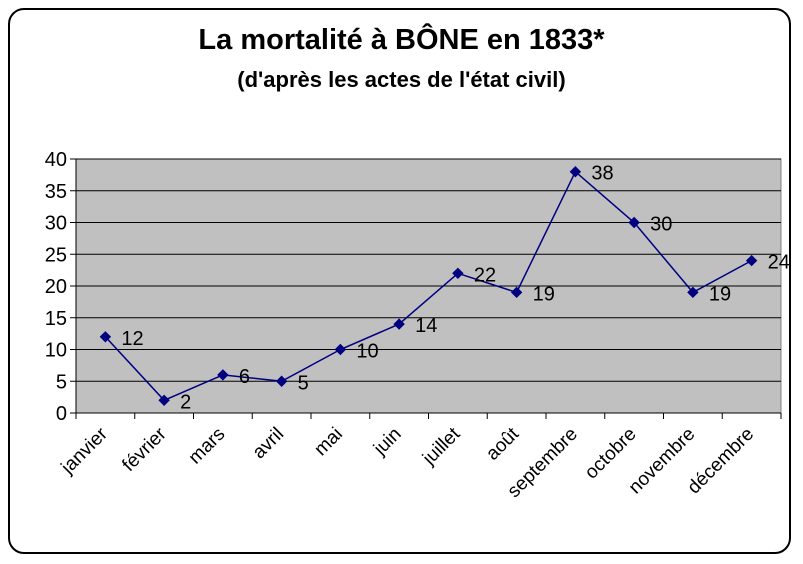 The width and height of the screenshot is (803, 564). Describe the element at coordinates (244, 377) in the screenshot. I see `data-label: 6` at that location.